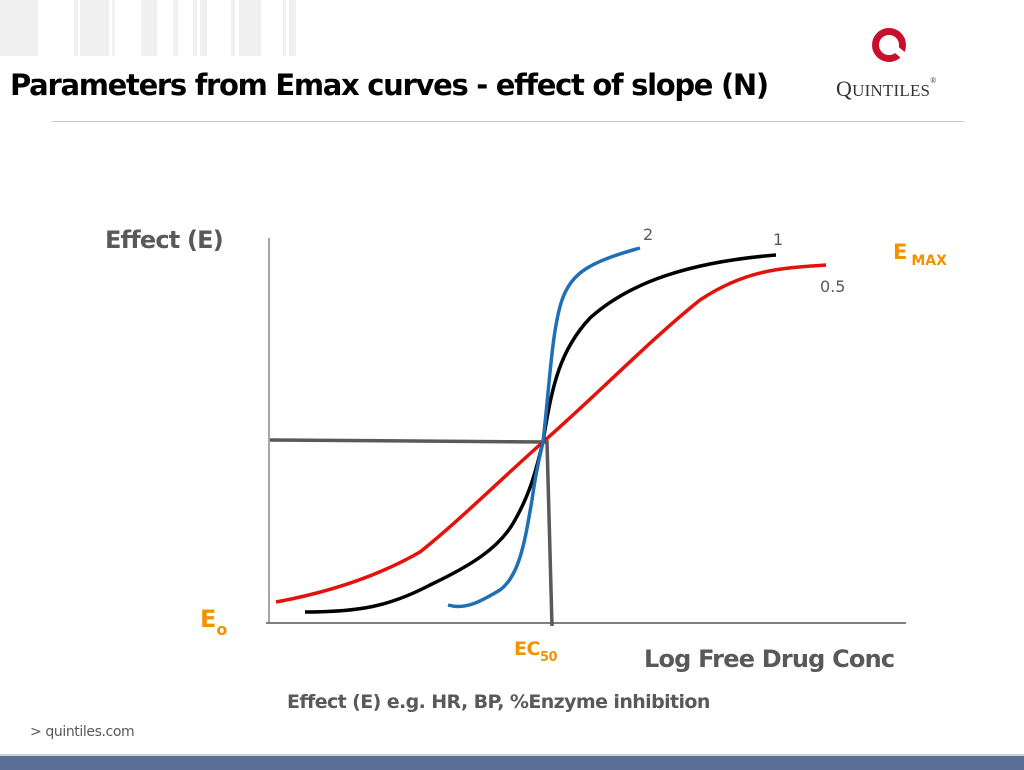  I want to click on emax-label: E MAX, so click(920, 254).